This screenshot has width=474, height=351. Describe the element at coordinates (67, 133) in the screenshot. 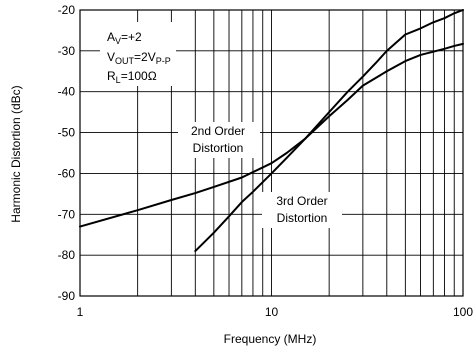

I see `y-tick-label: -50` at that location.